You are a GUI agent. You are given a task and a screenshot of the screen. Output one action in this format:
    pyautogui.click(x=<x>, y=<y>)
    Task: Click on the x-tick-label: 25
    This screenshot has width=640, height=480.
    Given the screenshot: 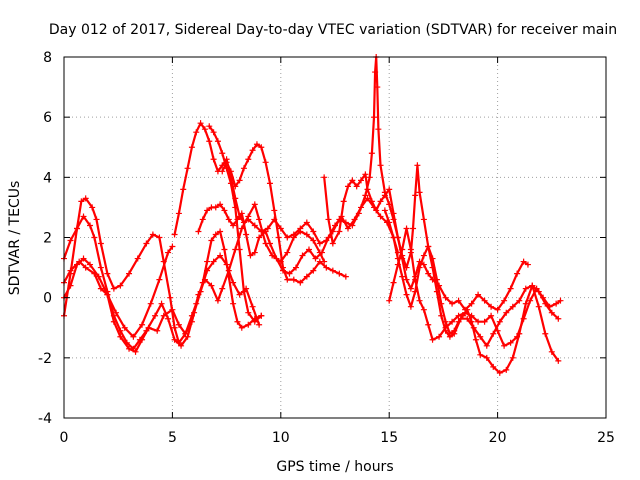 What is the action you would take?
    pyautogui.click(x=606, y=438)
    